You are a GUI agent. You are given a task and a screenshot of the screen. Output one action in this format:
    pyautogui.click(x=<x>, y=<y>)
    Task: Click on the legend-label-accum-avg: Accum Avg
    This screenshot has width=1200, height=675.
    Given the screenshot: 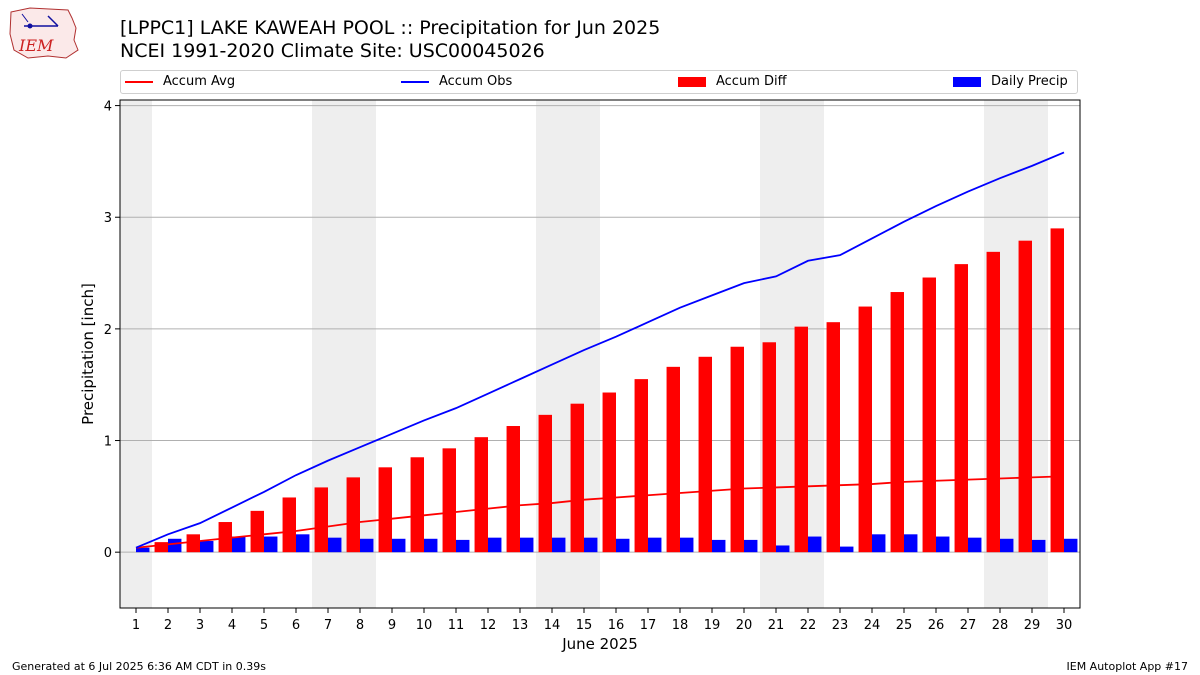 What is the action you would take?
    pyautogui.click(x=199, y=81)
    